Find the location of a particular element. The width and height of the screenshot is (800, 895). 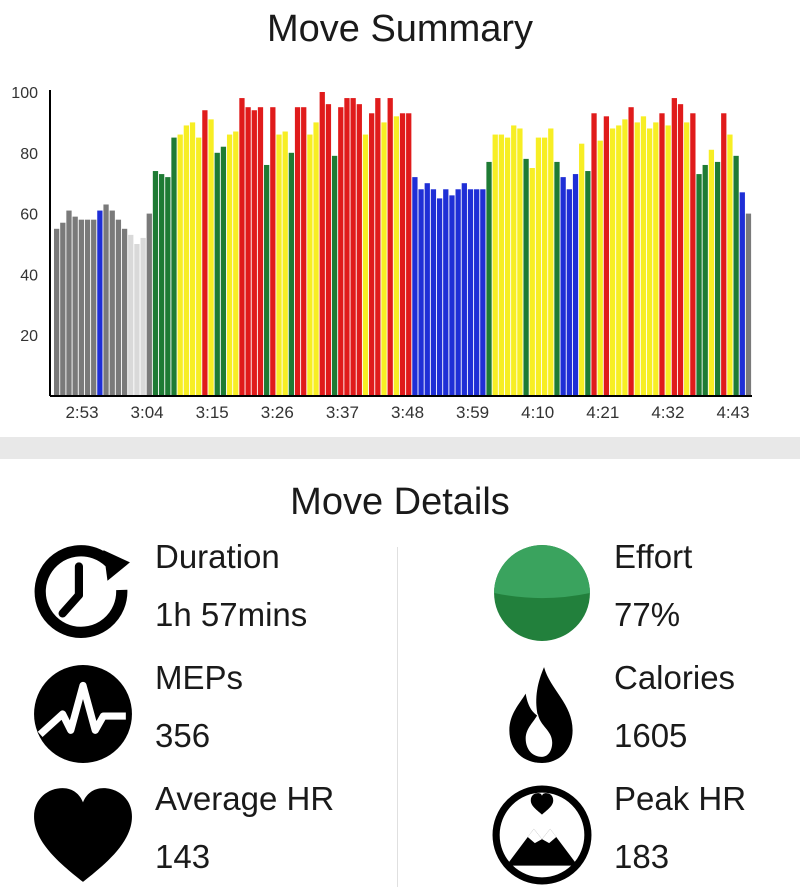

peak-hr-mountain-icon is located at coordinates (542, 835).